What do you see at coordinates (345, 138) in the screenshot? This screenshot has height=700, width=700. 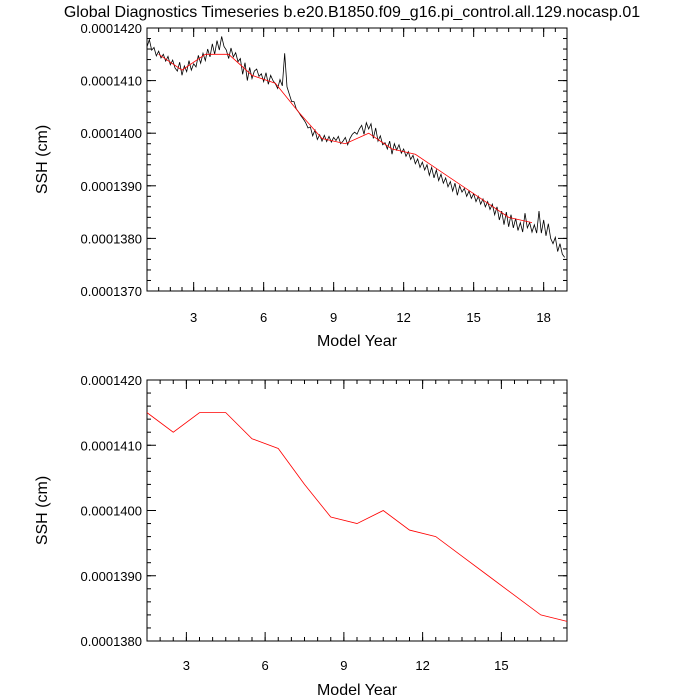 I see `series-line-annual` at bounding box center [345, 138].